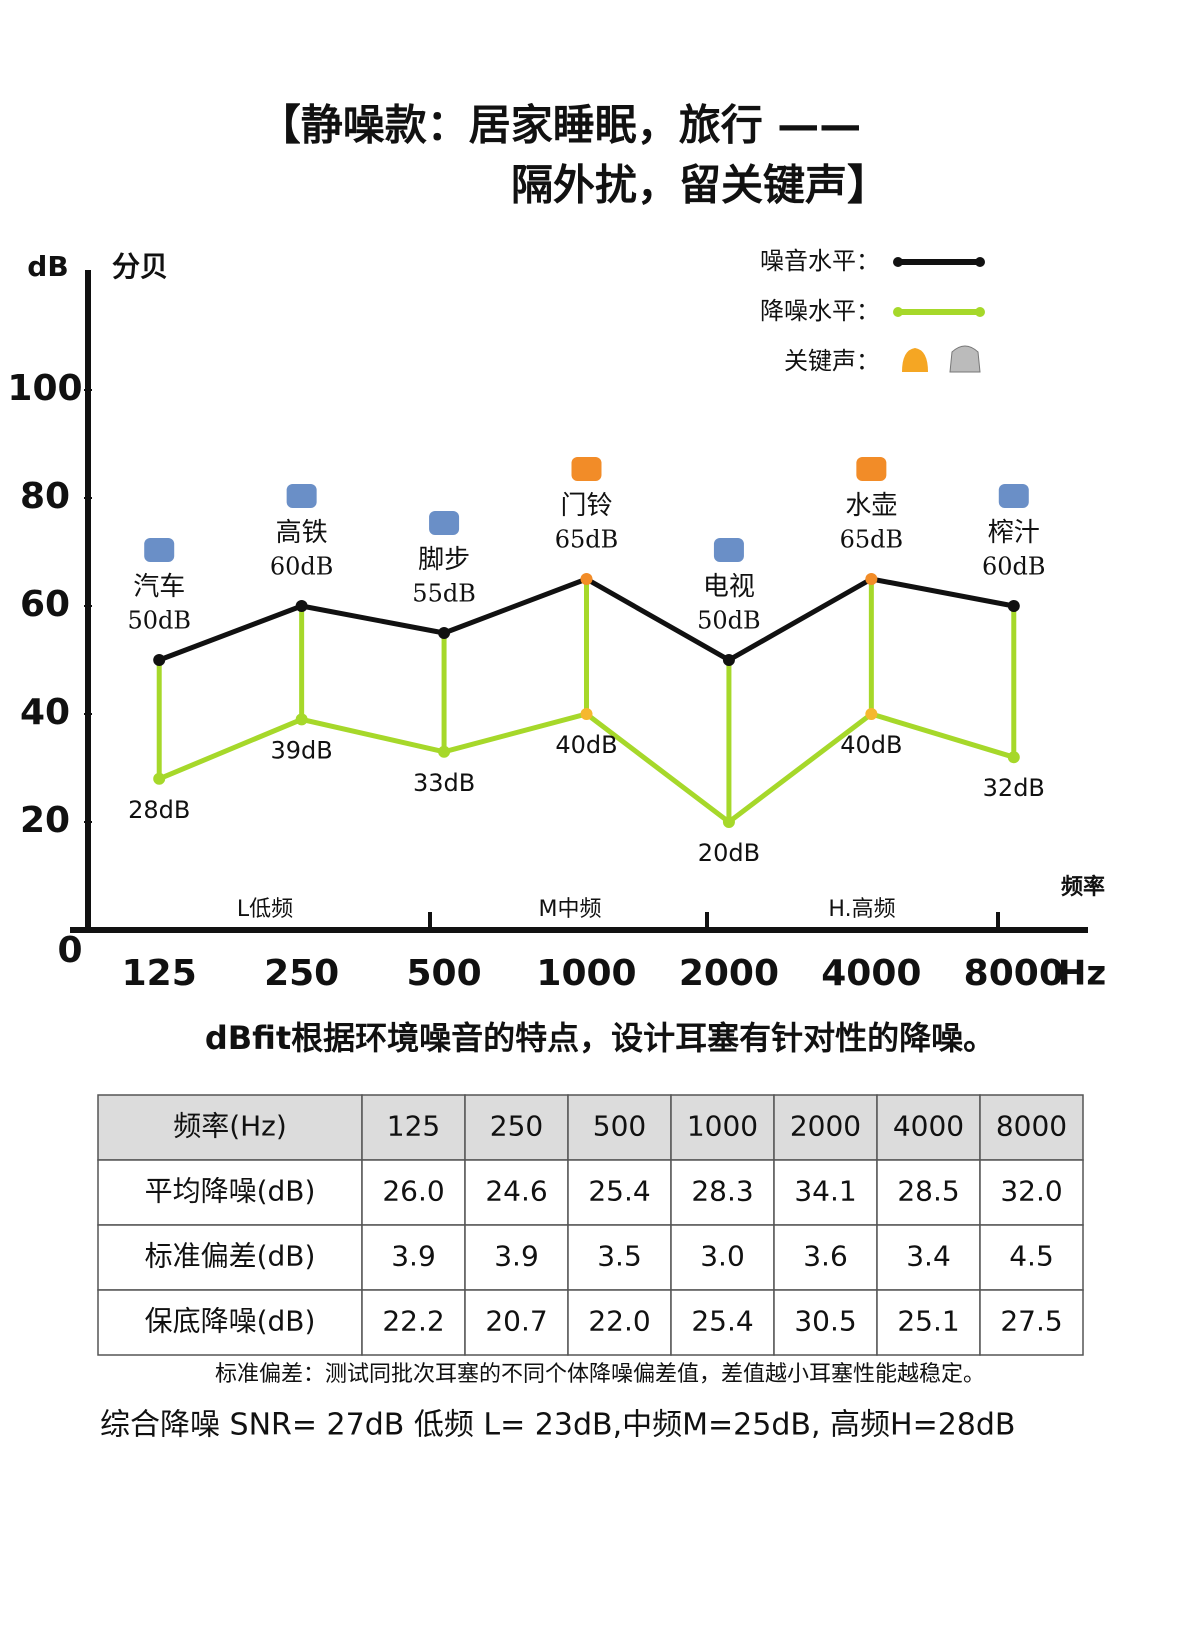  What do you see at coordinates (1014, 788) in the screenshot?
I see `value-label: 32dB` at bounding box center [1014, 788].